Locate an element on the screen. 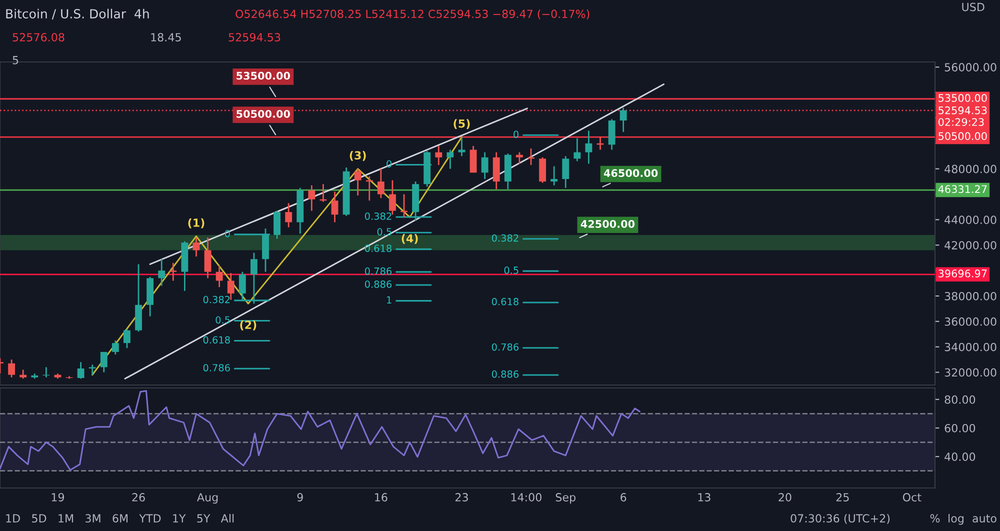 This screenshot has width=1000, height=531. annotation: 0 is located at coordinates (516, 134).